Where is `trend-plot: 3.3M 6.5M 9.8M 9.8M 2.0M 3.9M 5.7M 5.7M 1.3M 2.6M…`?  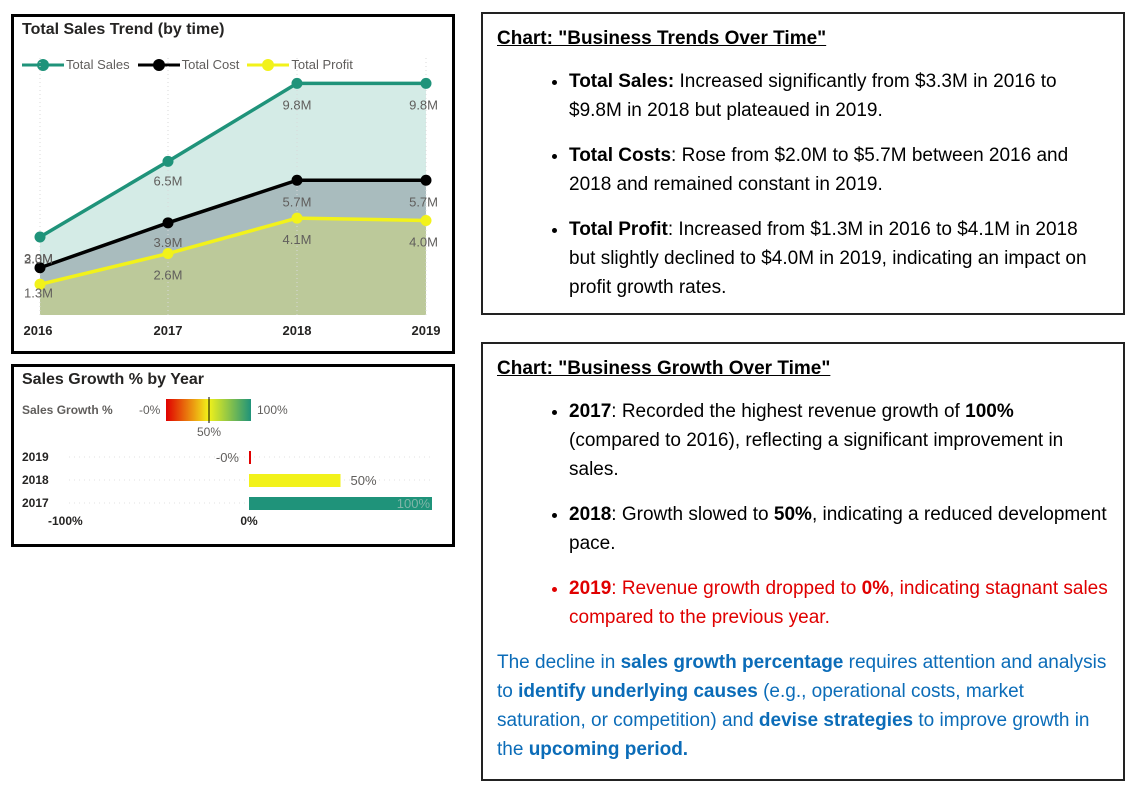 trend-plot: 3.3M 6.5M 9.8M 9.8M 2.0M 3.9M 5.7M 5.7M 1.3M 2.6M… is located at coordinates (232, 196).